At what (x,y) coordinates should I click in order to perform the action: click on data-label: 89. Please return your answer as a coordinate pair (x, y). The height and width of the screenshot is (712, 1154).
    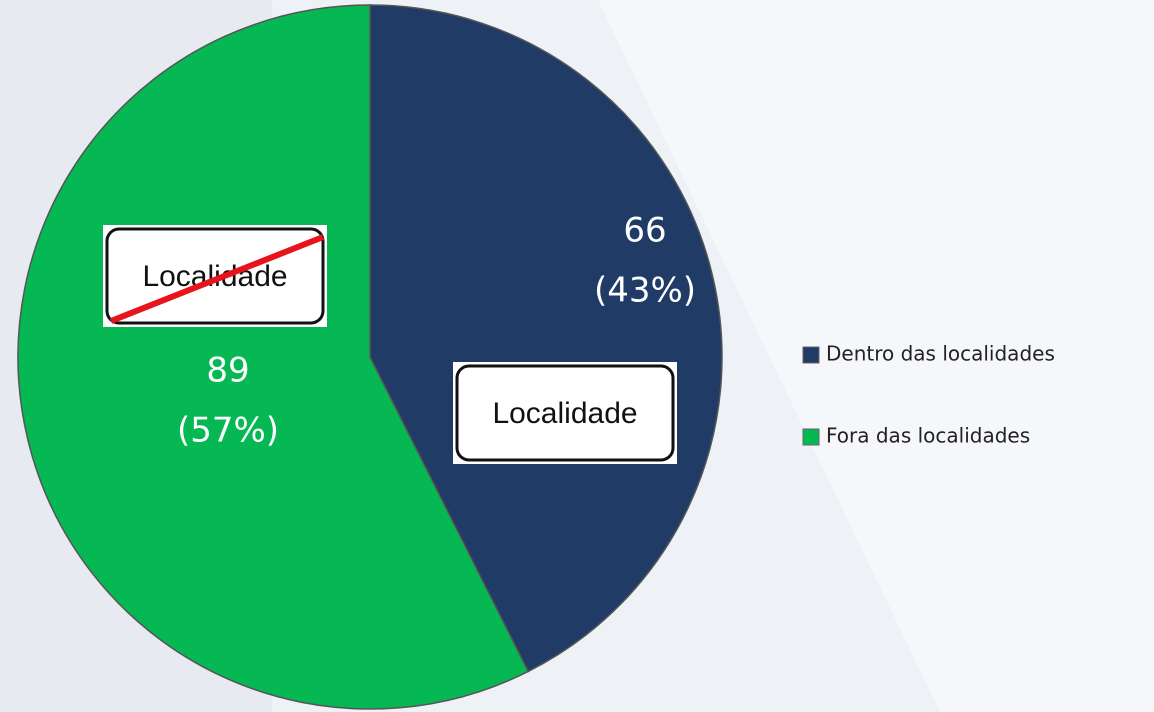
    Looking at the image, I should click on (227, 371).